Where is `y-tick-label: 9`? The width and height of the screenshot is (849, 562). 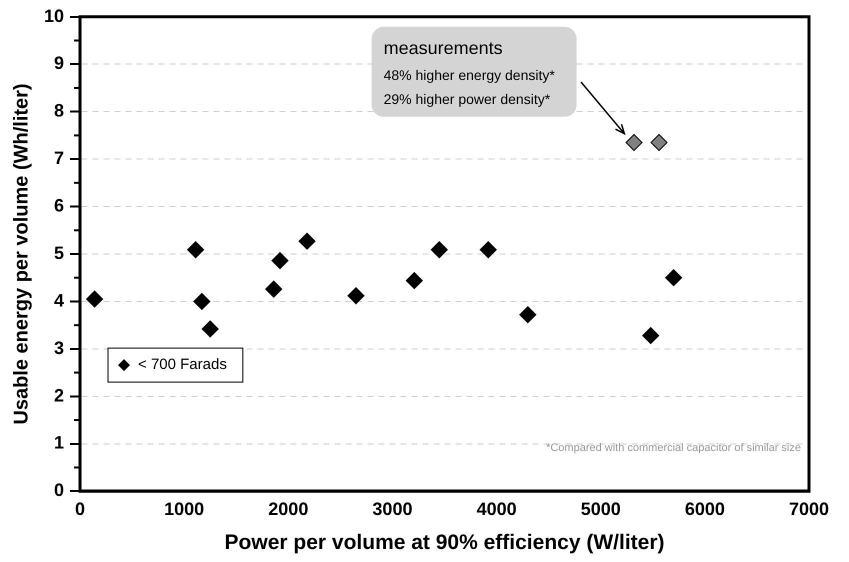 y-tick-label: 9 is located at coordinates (59, 63).